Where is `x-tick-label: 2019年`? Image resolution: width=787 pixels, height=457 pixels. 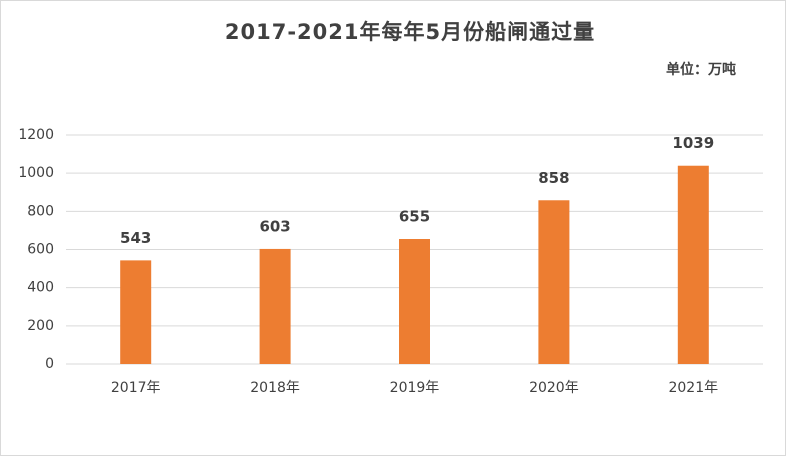
x-tick-label: 2019年 is located at coordinates (415, 388).